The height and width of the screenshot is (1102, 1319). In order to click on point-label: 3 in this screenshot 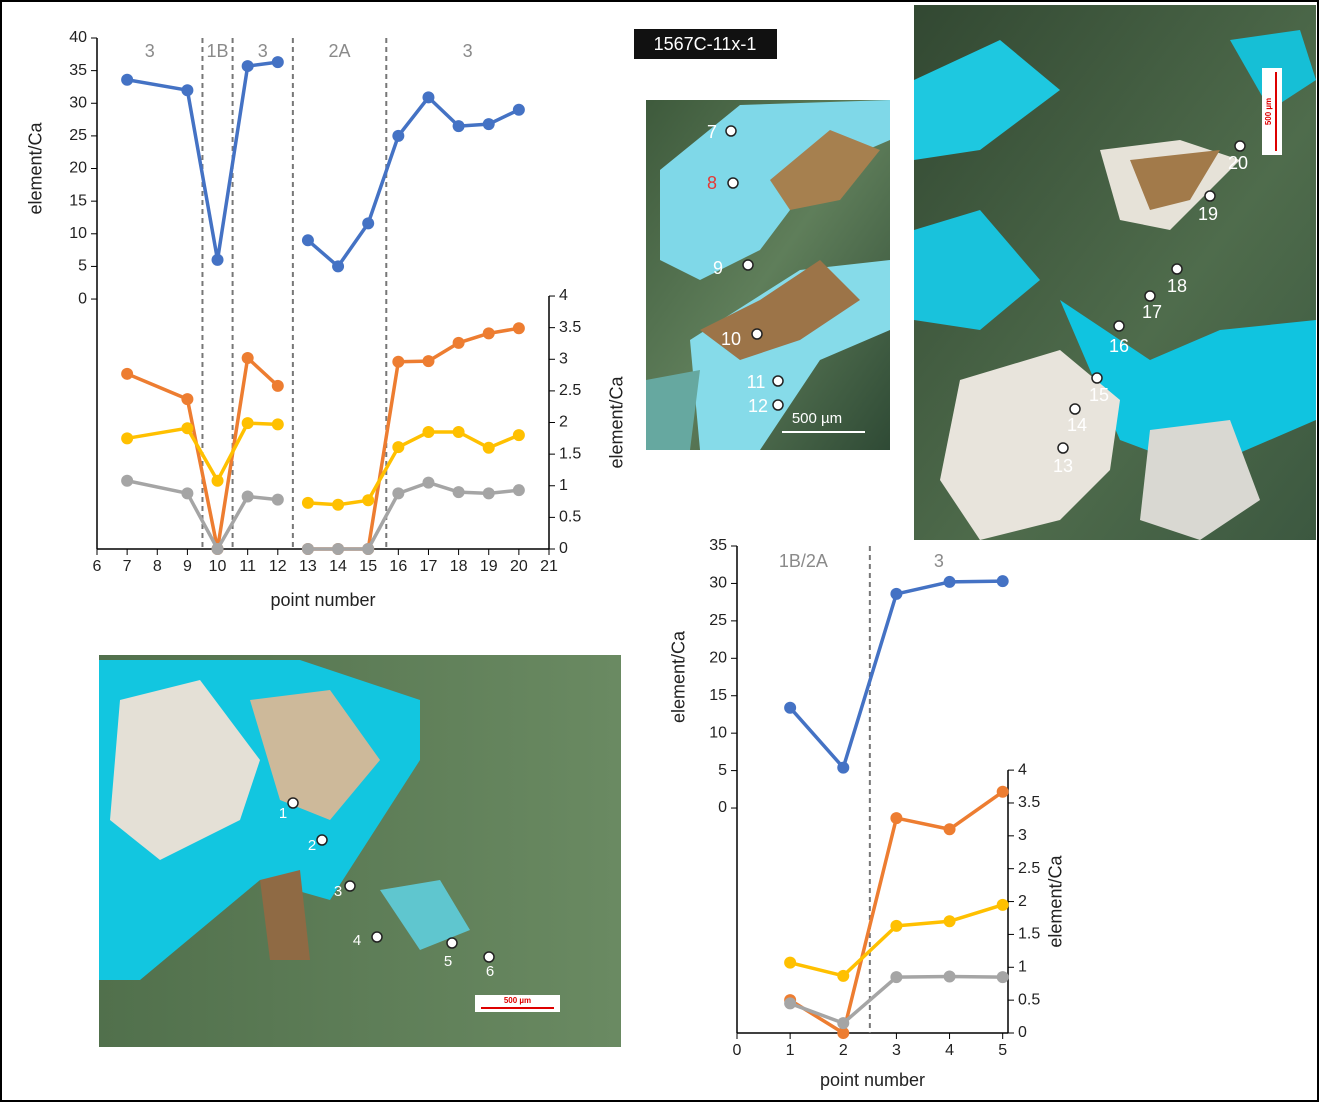, I will do `click(338, 891)`.